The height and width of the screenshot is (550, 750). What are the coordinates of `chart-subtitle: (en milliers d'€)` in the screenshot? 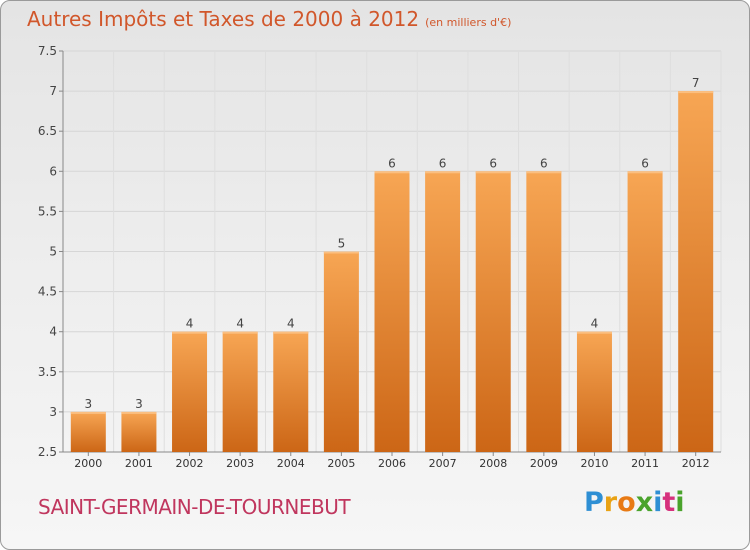 It's located at (468, 22).